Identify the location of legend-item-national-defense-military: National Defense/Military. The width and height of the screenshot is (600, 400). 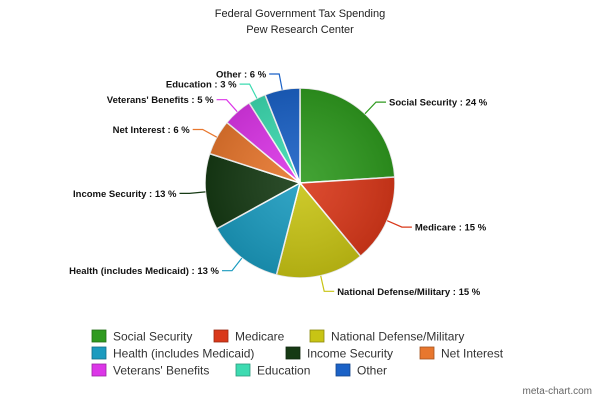
(397, 337).